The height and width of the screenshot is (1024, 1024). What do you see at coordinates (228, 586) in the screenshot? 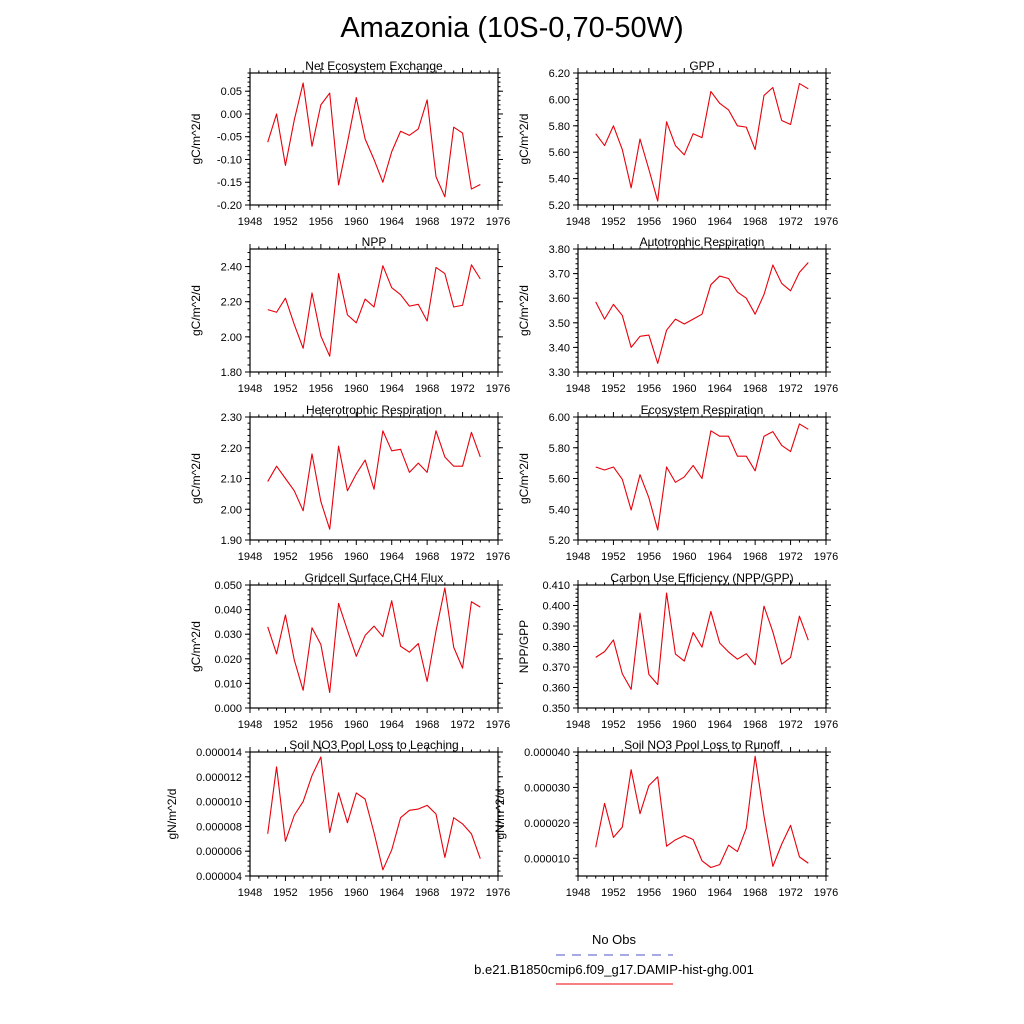
I see `y-tick-label: 0.050` at bounding box center [228, 586].